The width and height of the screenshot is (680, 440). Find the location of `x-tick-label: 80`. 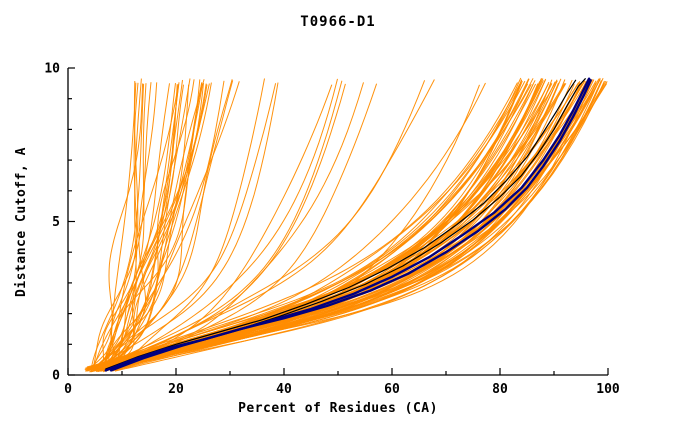

x-tick-label: 80 is located at coordinates (500, 389).